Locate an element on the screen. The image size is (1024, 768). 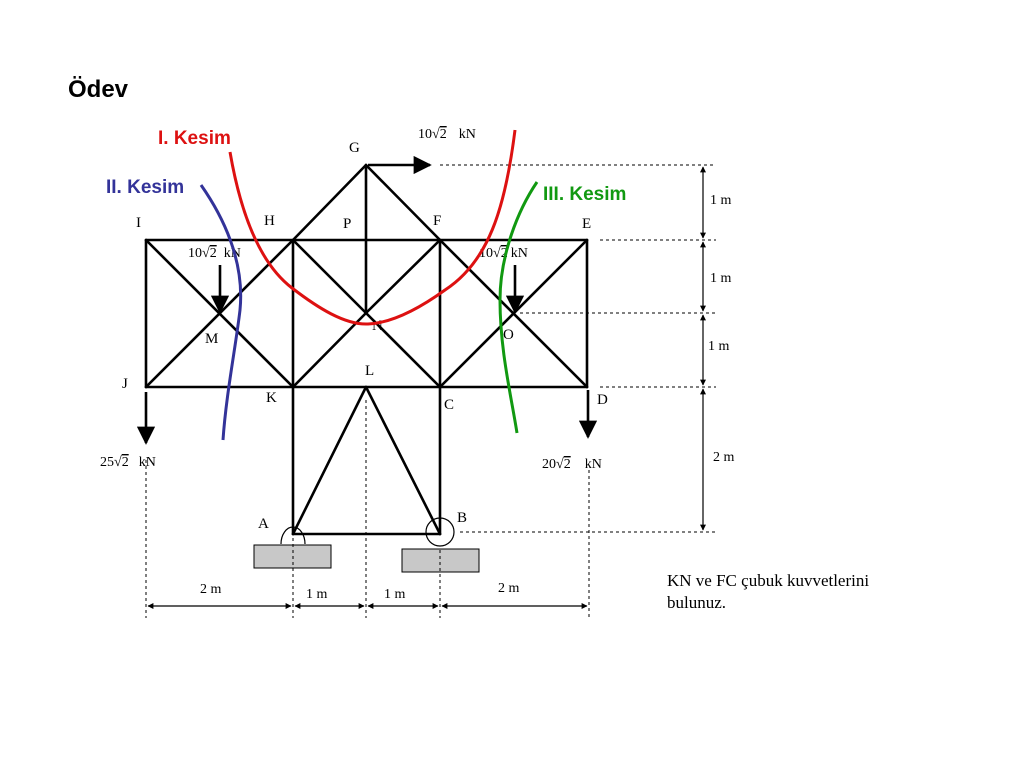
cut-label-3: III. Kesim is located at coordinates (584, 194).